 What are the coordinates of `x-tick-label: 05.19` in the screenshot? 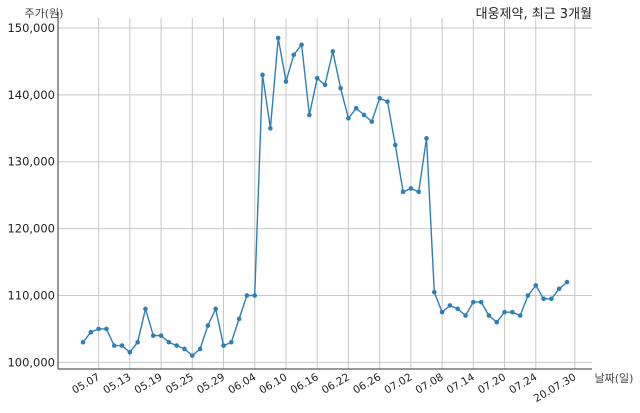 It's located at (149, 383).